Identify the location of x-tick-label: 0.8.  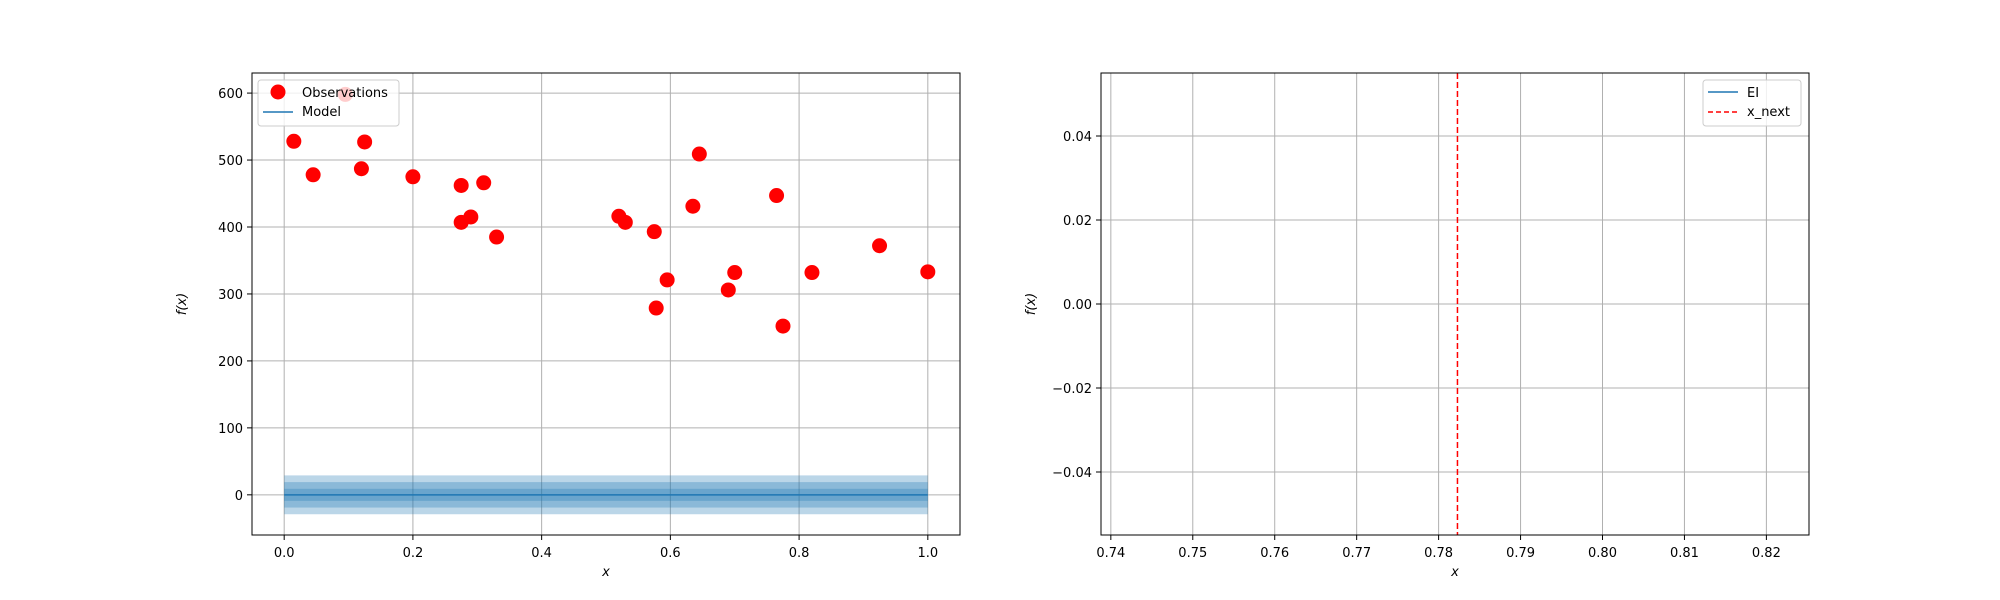
(799, 553).